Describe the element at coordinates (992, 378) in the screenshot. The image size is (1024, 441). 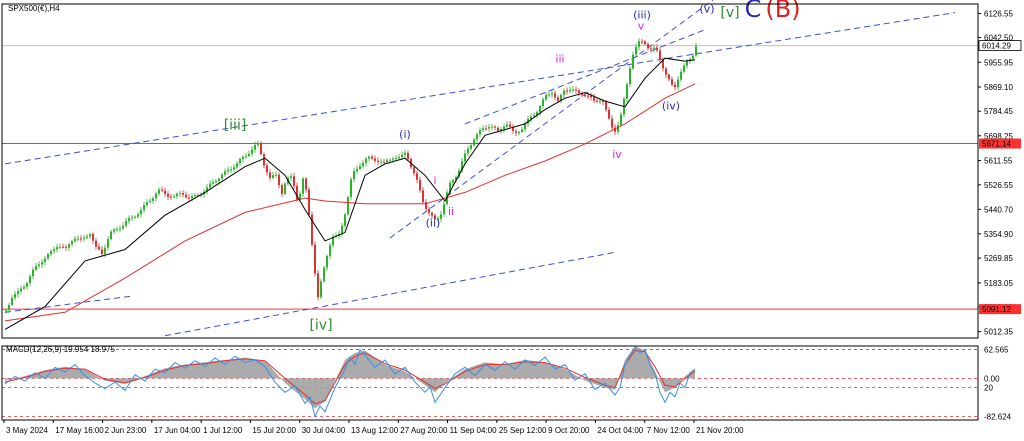
I see `macd-tick-label: 0.00` at that location.